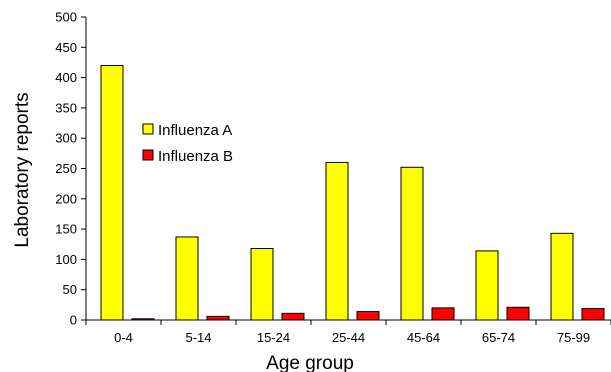 Image resolution: width=611 pixels, height=372 pixels. I want to click on y-tick-label: 450, so click(66, 47).